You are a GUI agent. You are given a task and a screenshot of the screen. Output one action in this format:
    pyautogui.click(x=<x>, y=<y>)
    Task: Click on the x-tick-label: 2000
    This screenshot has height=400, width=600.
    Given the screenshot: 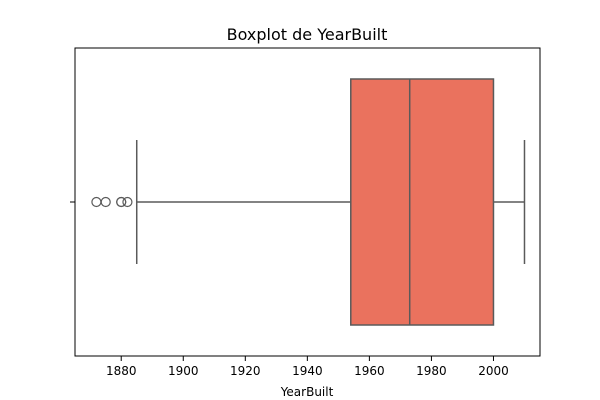 What is the action you would take?
    pyautogui.click(x=493, y=371)
    